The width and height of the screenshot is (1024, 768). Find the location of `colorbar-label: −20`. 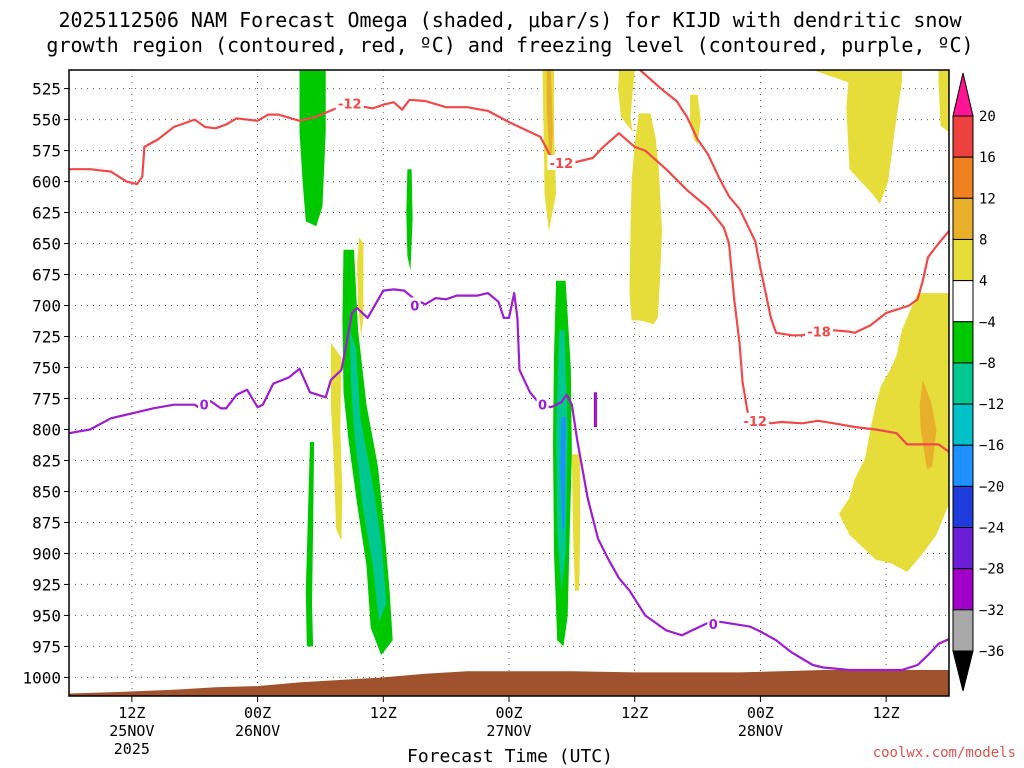

colorbar-label: −20 is located at coordinates (991, 487).